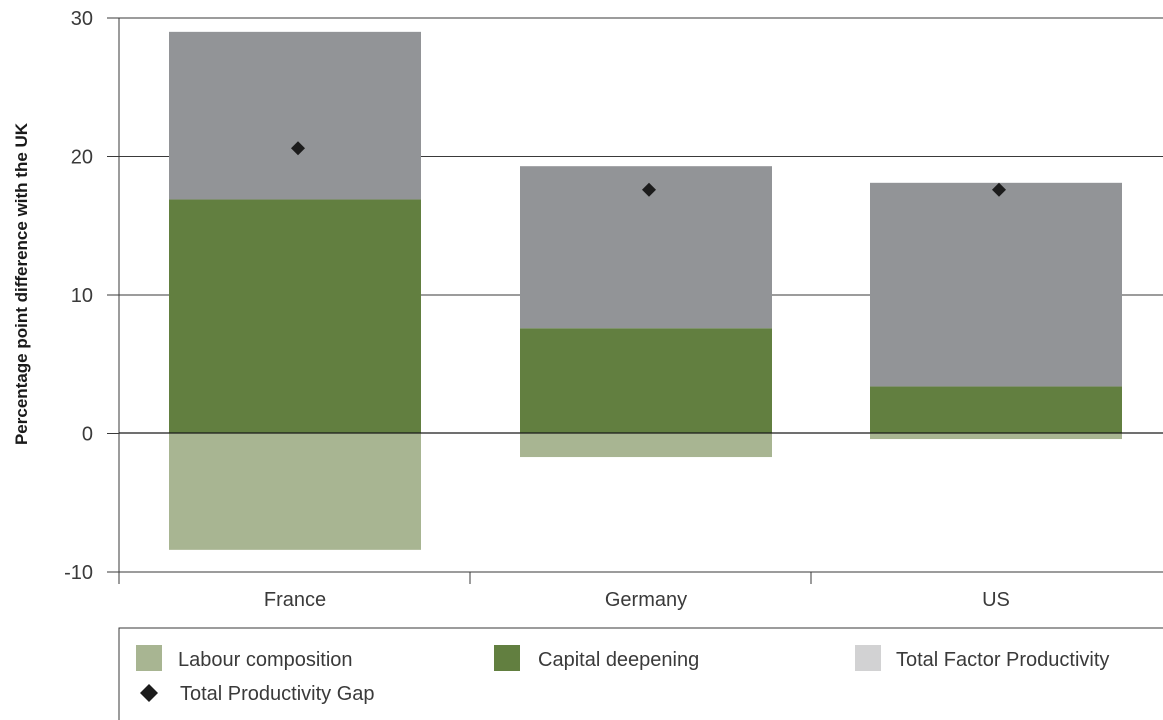  Describe the element at coordinates (298, 148) in the screenshot. I see `gap-marker-france` at that location.